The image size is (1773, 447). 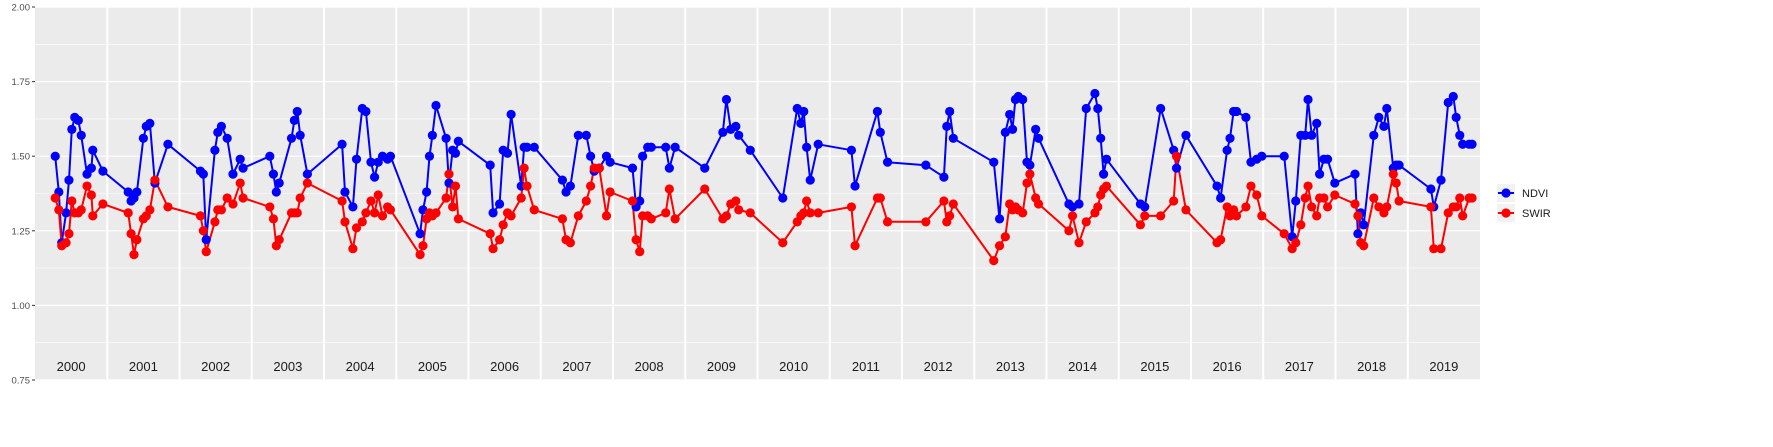 What do you see at coordinates (143, 366) in the screenshot?
I see `year-label: 2001` at bounding box center [143, 366].